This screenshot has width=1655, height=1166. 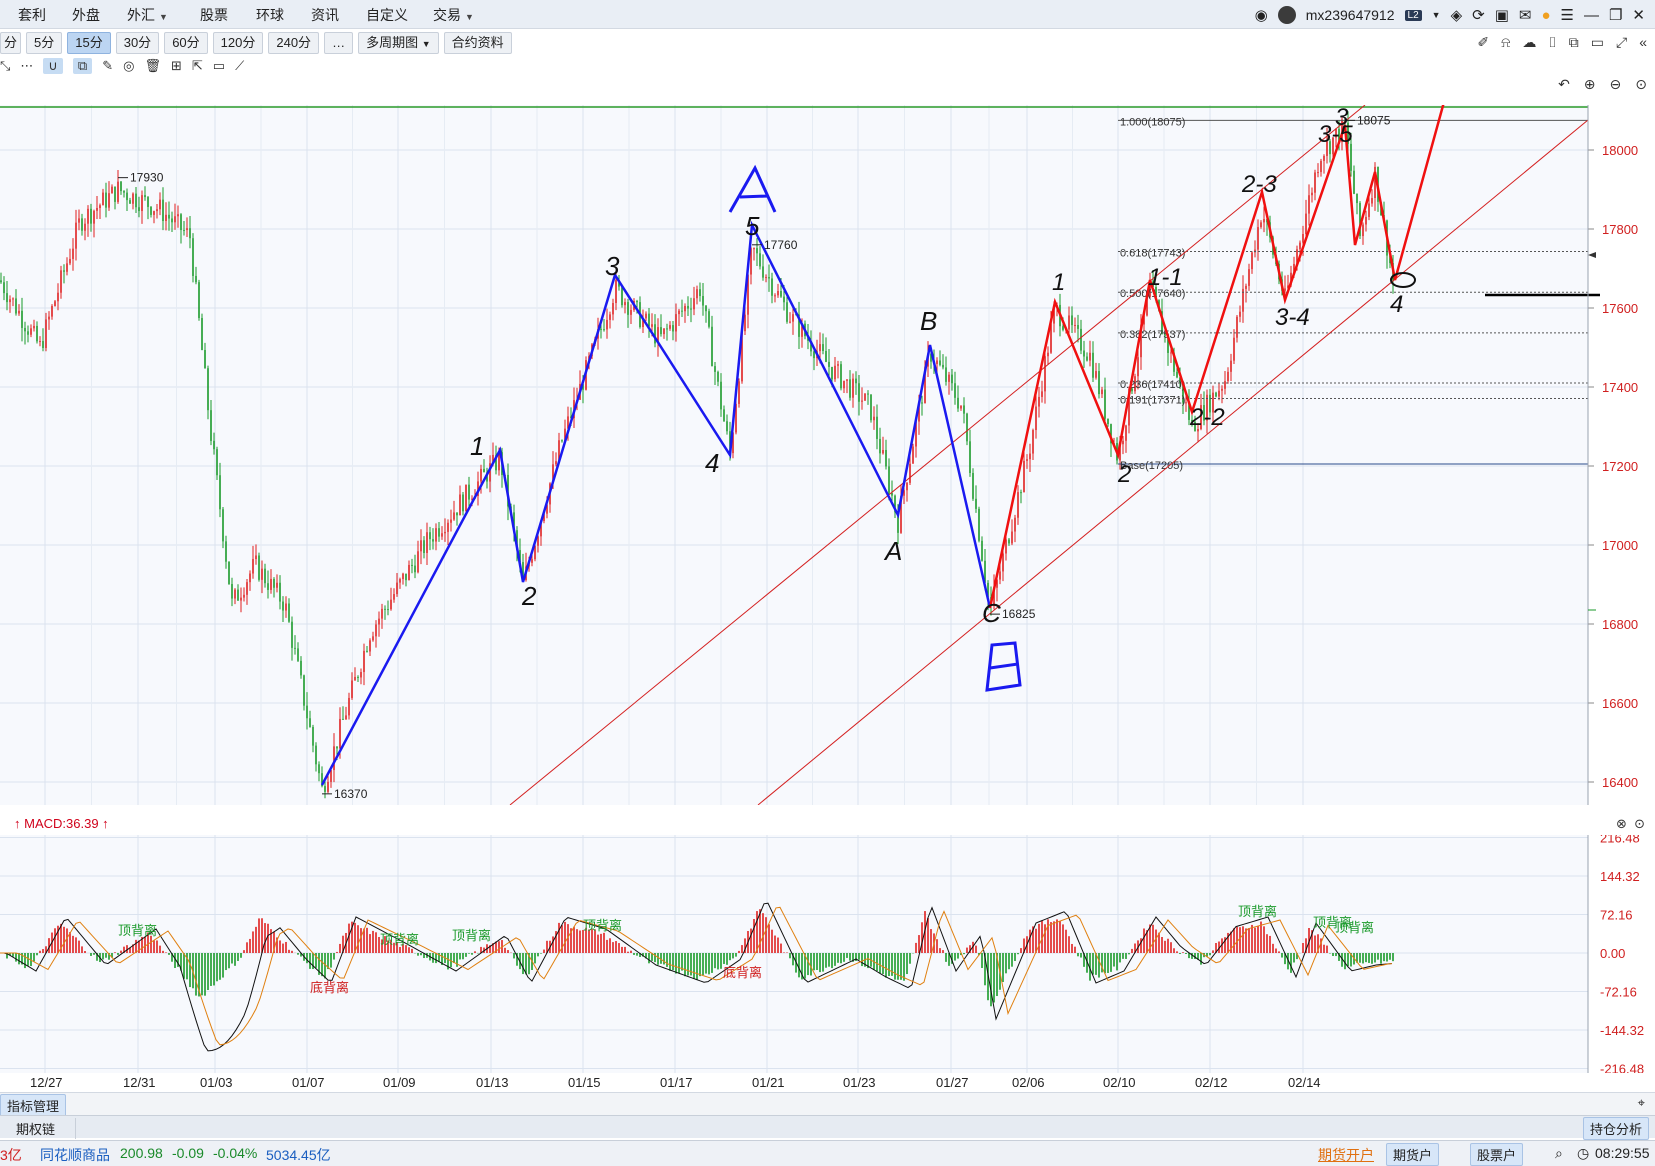 I want to click on restore-icon: ❐, so click(x=1615, y=15).